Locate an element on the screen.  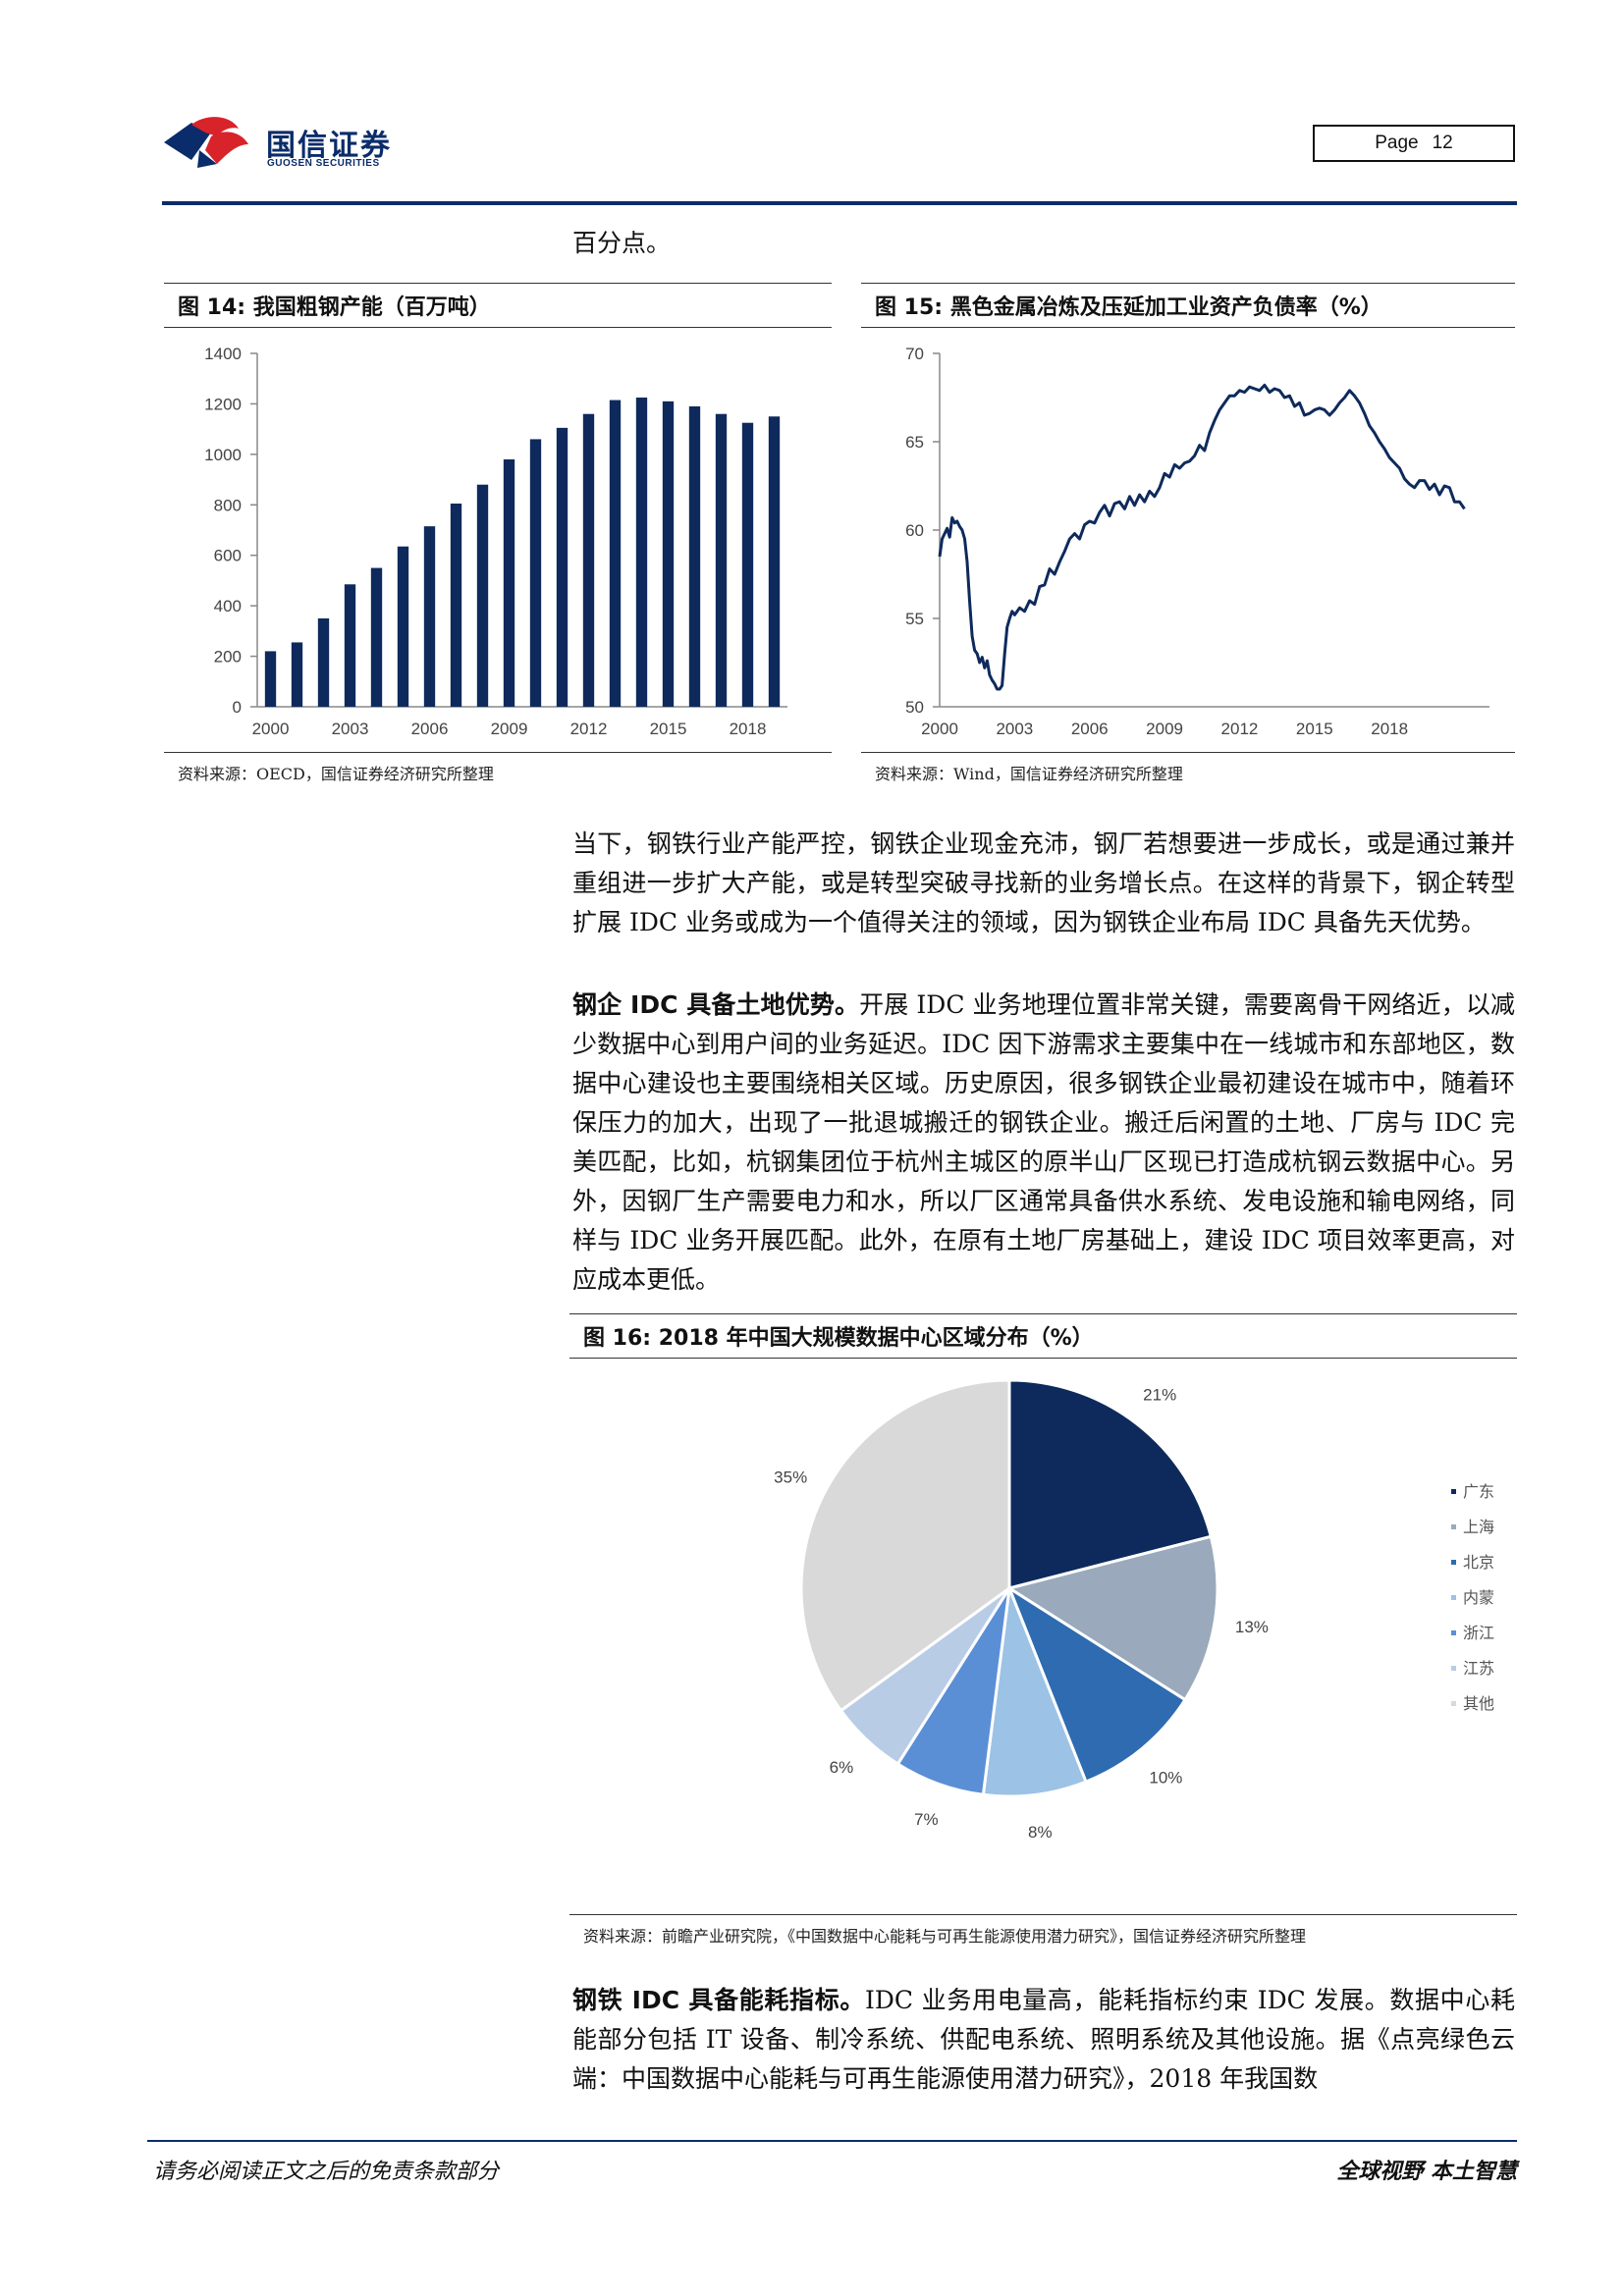
pie-value-label: 13% is located at coordinates (1252, 1627).